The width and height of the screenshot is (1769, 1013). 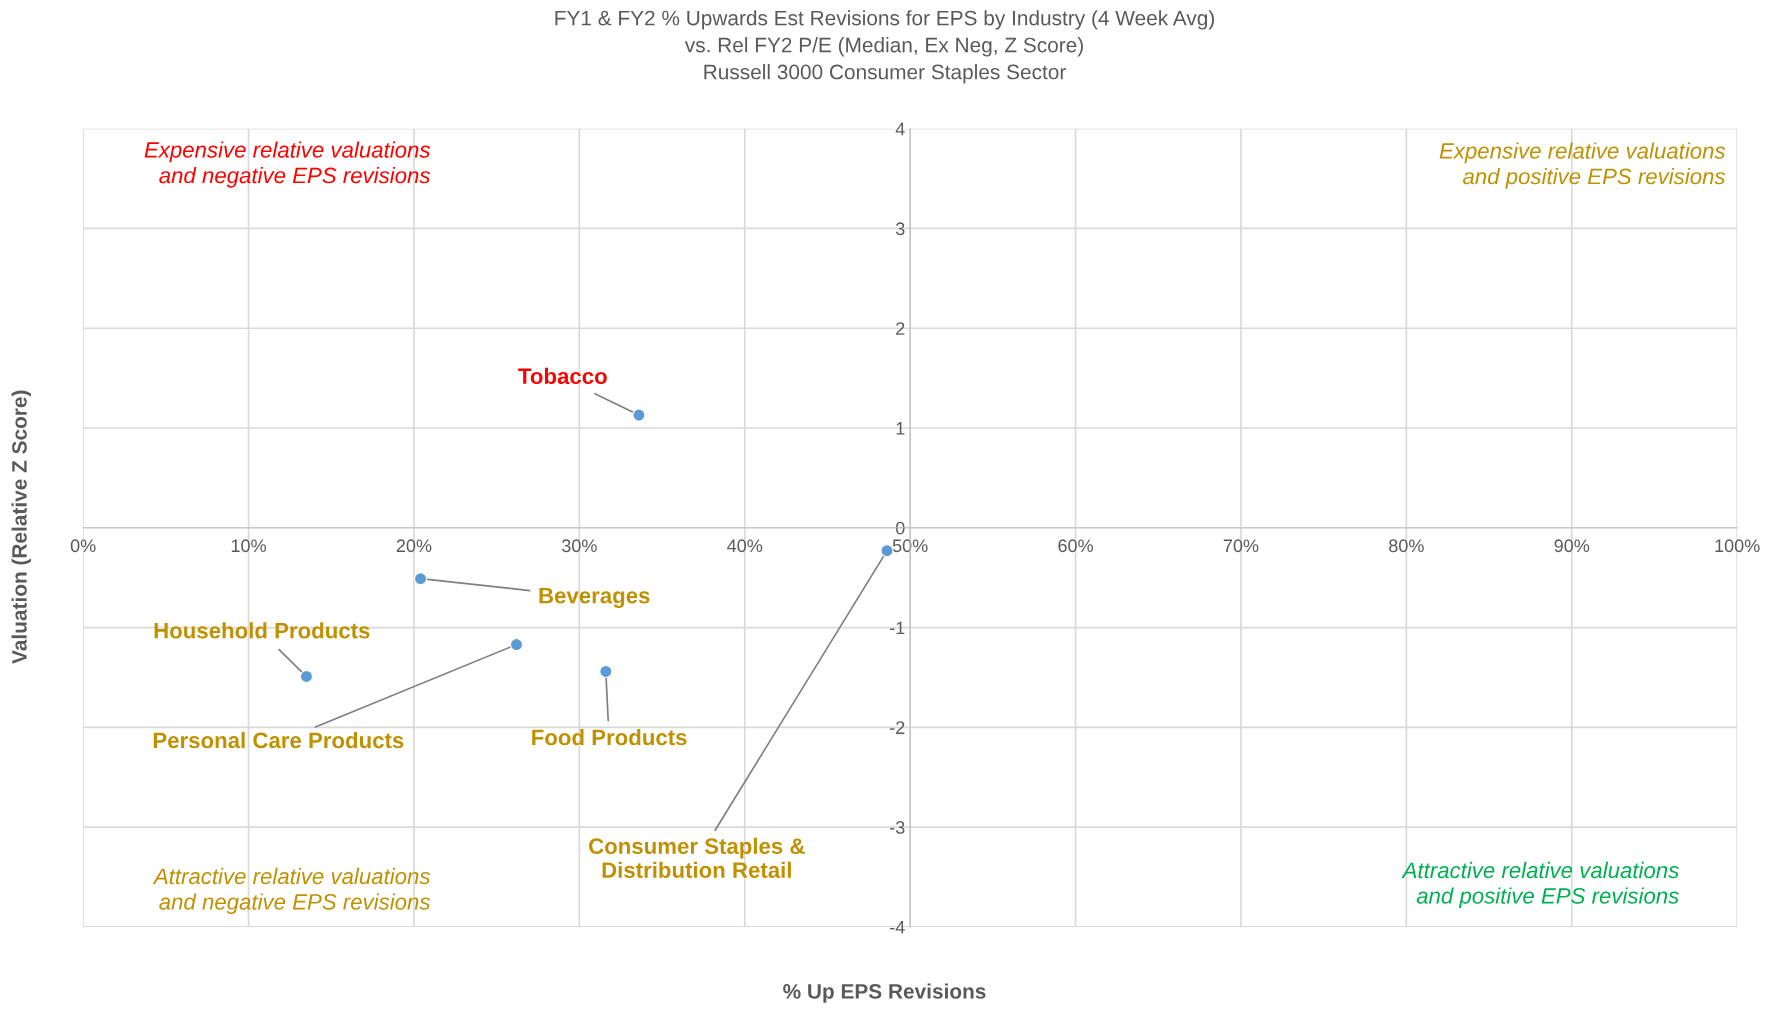 I want to click on y-axis-title: Valuation (Relative Z Score), so click(x=21, y=527).